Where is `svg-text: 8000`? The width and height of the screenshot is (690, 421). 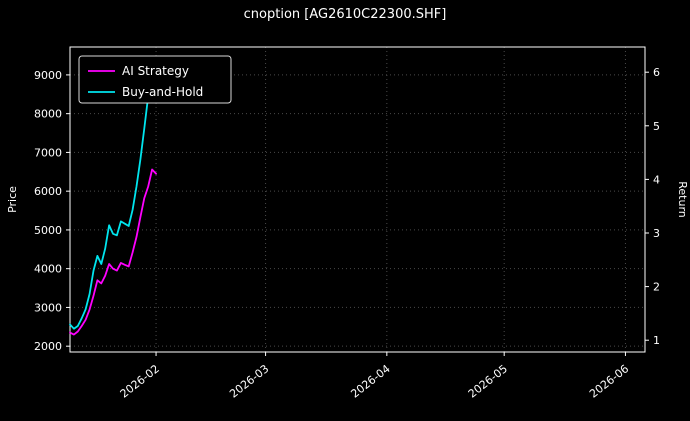
svg-text: 8000 is located at coordinates (48, 114).